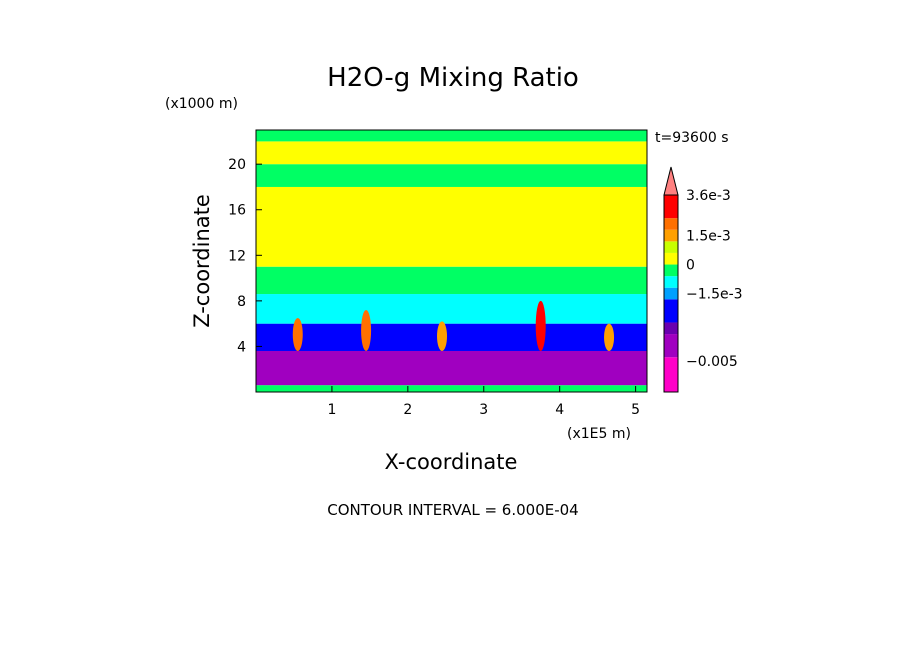 The height and width of the screenshot is (654, 904). I want to click on x-ticks: 1 2 3 4 5, so click(483, 402).